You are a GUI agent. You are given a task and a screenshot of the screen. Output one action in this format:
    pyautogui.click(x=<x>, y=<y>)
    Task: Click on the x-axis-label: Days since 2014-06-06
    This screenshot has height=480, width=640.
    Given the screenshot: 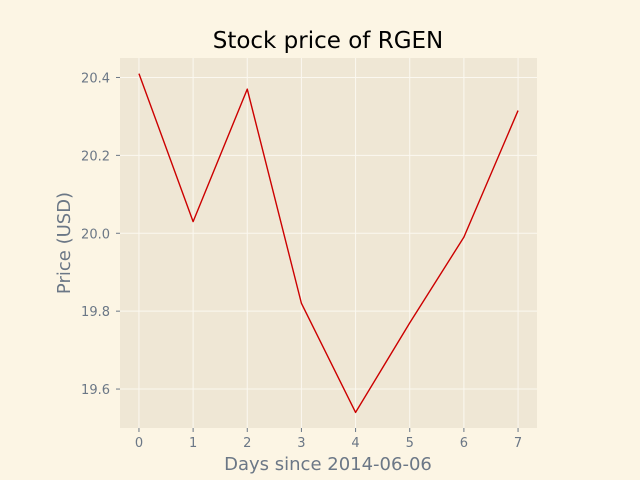 What is the action you would take?
    pyautogui.click(x=328, y=464)
    